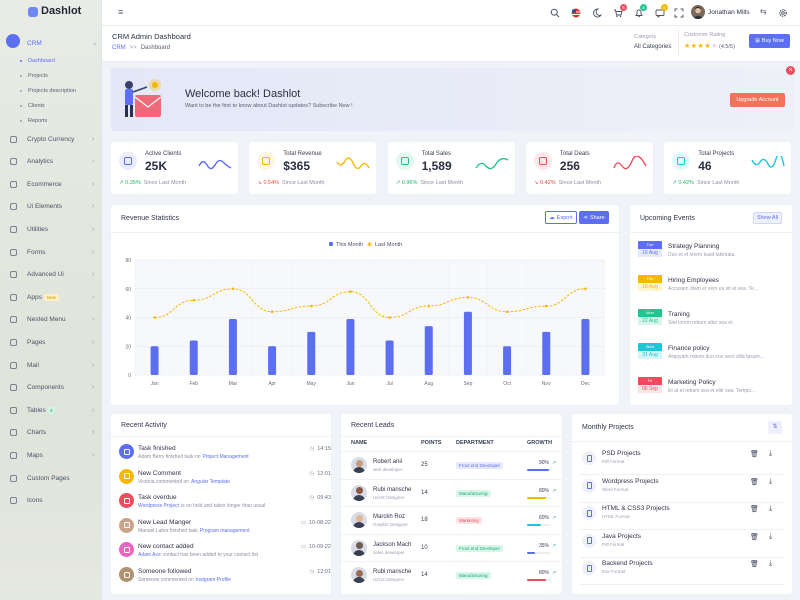  What do you see at coordinates (388, 245) in the screenshot?
I see `legend-label-last-month: Last Month` at bounding box center [388, 245].